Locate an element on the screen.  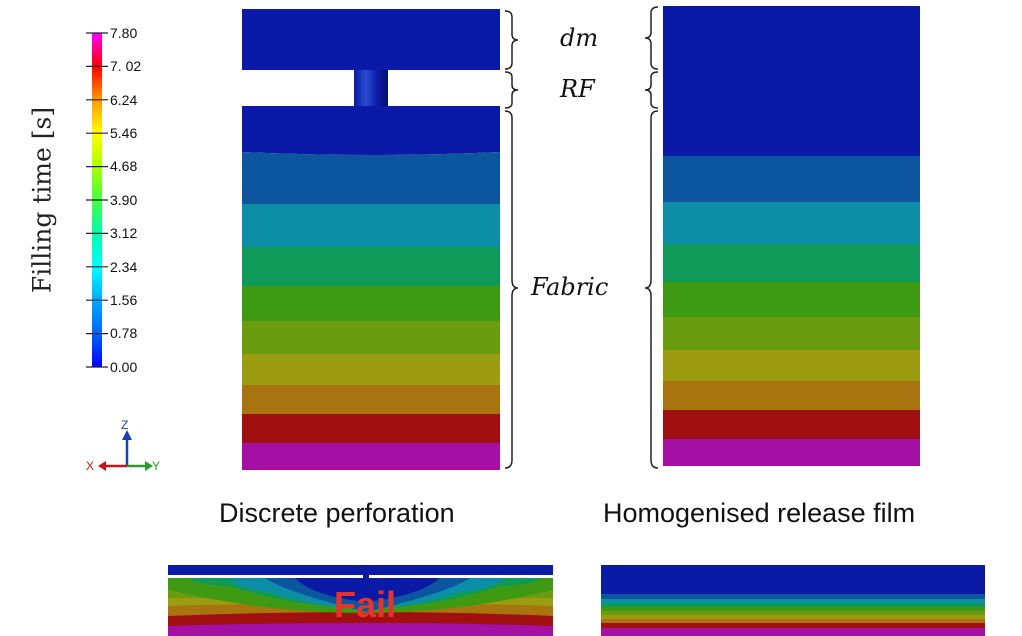
bottom-right-contour is located at coordinates (793, 600).